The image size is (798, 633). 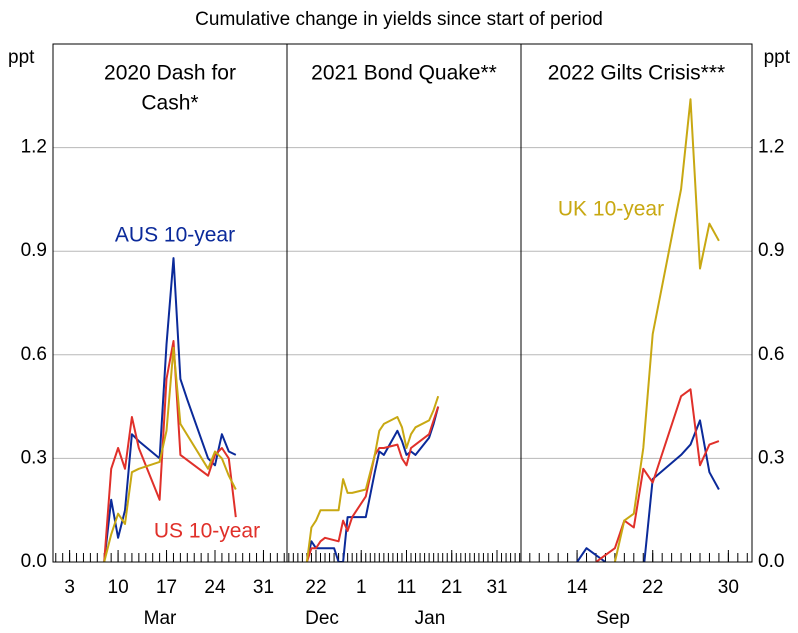 I want to click on x-tick-label: 17, so click(x=166, y=587).